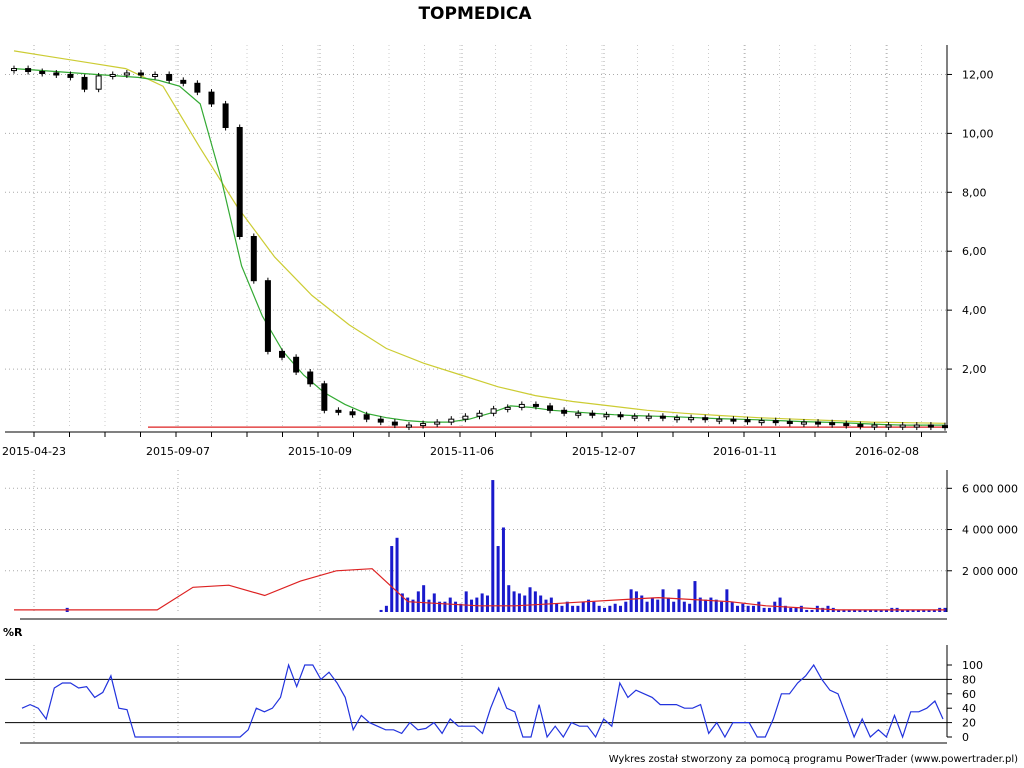  What do you see at coordinates (506, 546) in the screenshot?
I see `volume-bars` at bounding box center [506, 546].